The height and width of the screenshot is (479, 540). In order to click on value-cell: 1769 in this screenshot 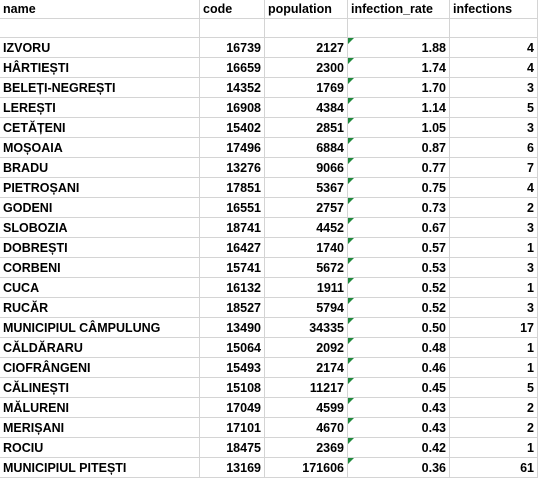, I will do `click(306, 88)`.